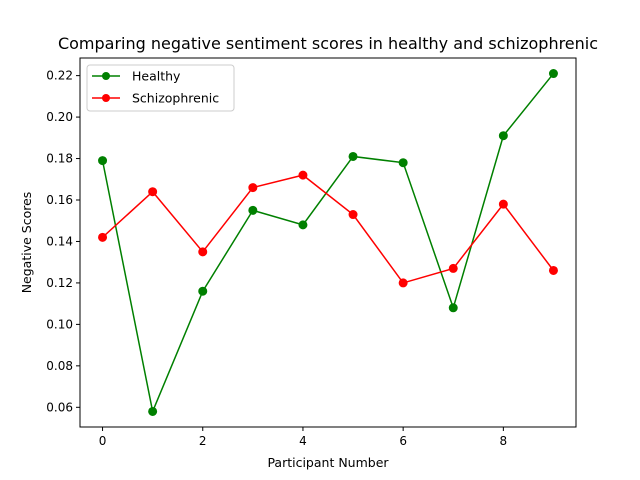 Image resolution: width=640 pixels, height=480 pixels. Describe the element at coordinates (175, 98) in the screenshot. I see `legend-label-schizophrenic: Schizophrenic` at that location.